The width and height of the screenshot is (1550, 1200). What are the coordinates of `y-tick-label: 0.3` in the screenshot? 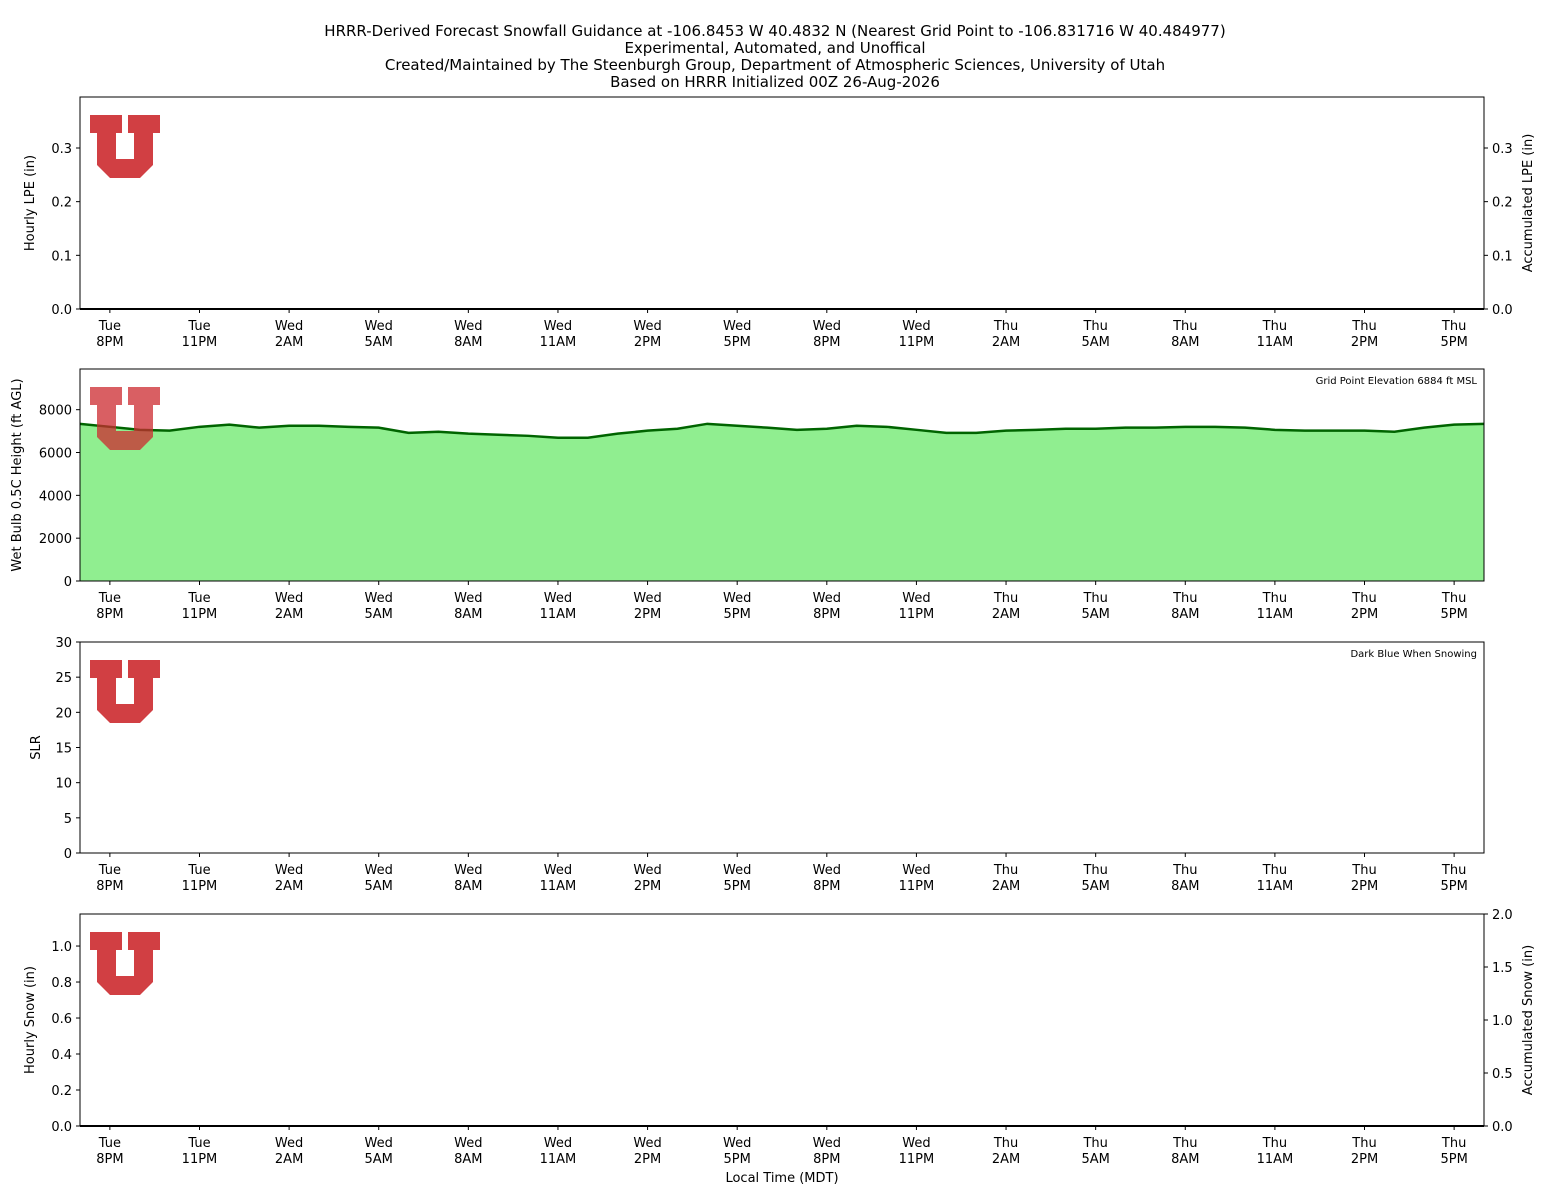 It's located at (61, 149).